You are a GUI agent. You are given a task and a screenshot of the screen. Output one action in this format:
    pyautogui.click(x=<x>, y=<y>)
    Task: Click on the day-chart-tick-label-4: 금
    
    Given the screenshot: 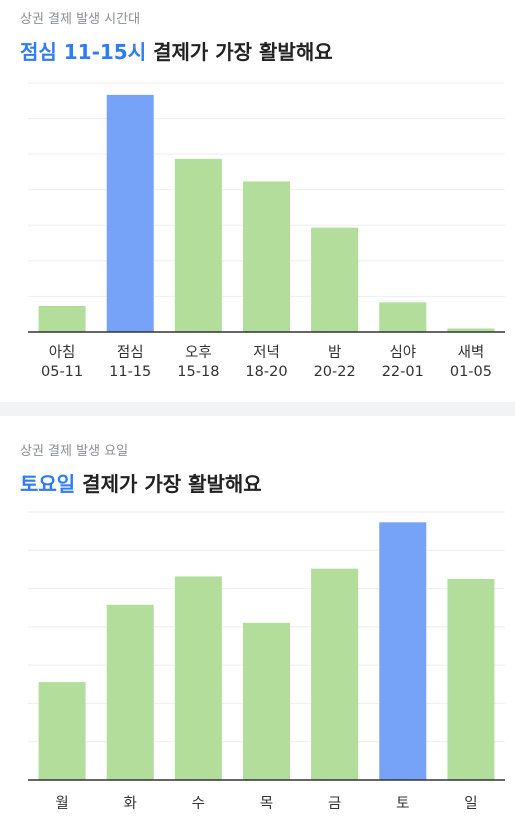 What is the action you would take?
    pyautogui.click(x=334, y=804)
    